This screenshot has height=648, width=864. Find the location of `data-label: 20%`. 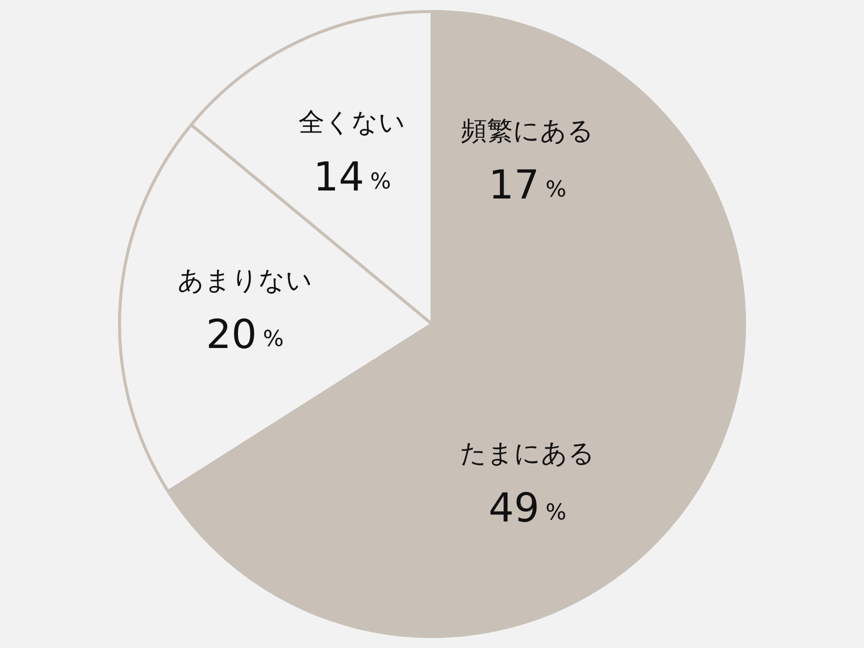

data-label: 20% is located at coordinates (245, 335).